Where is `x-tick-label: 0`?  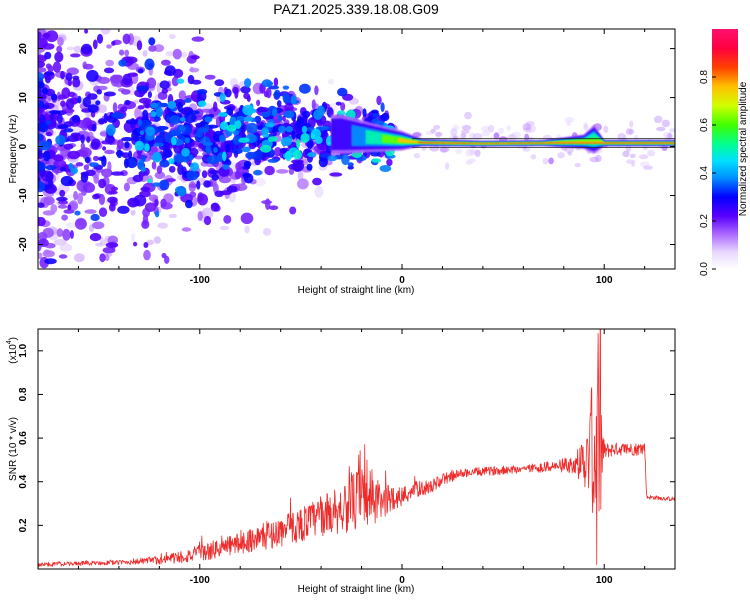
x-tick-label: 0 is located at coordinates (402, 580).